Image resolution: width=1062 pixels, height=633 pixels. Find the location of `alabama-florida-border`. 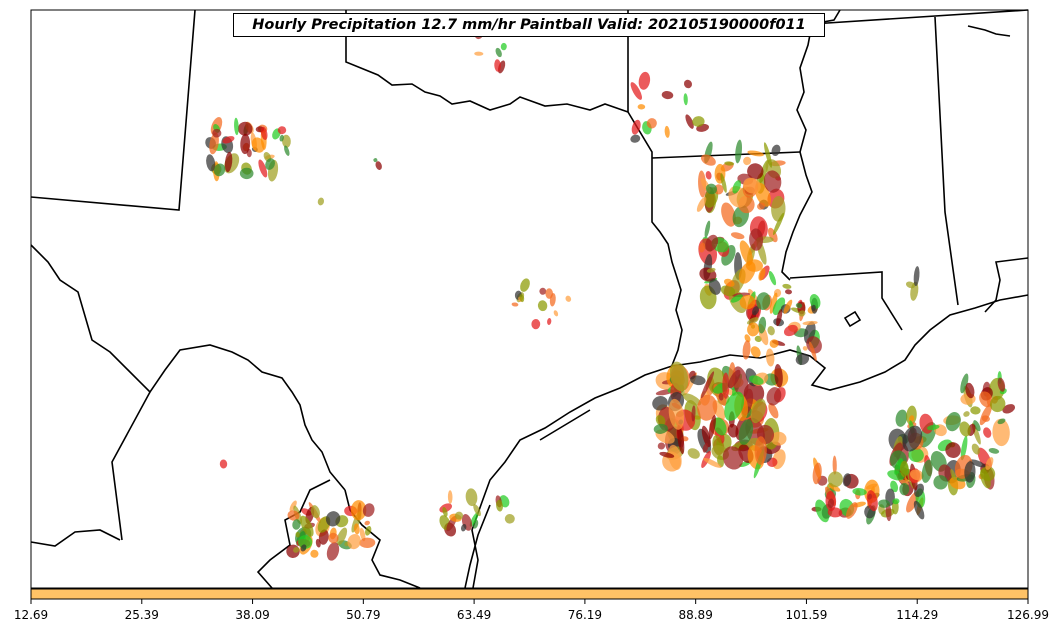

alabama-florida-border is located at coordinates (1006, 285).